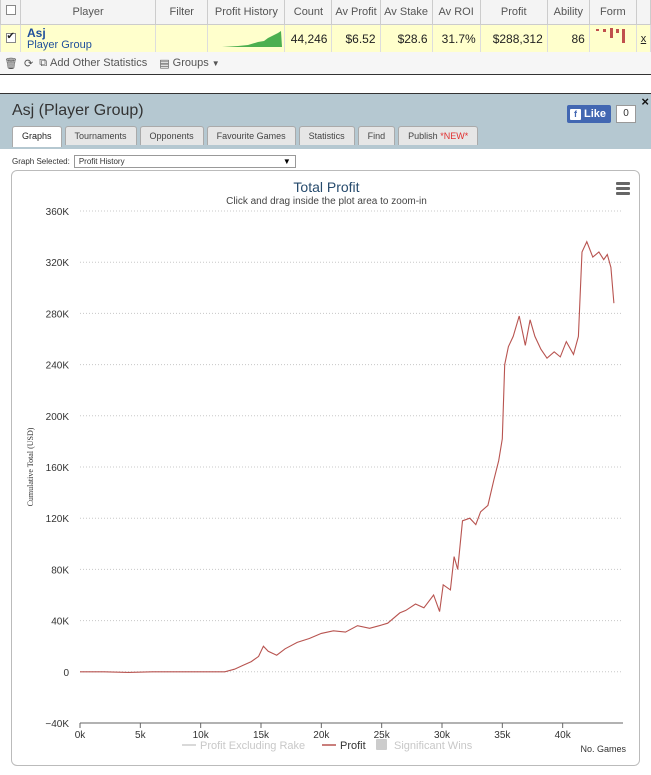 This screenshot has height=775, width=651. What do you see at coordinates (643, 39) in the screenshot?
I see `remove-row-button: x` at bounding box center [643, 39].